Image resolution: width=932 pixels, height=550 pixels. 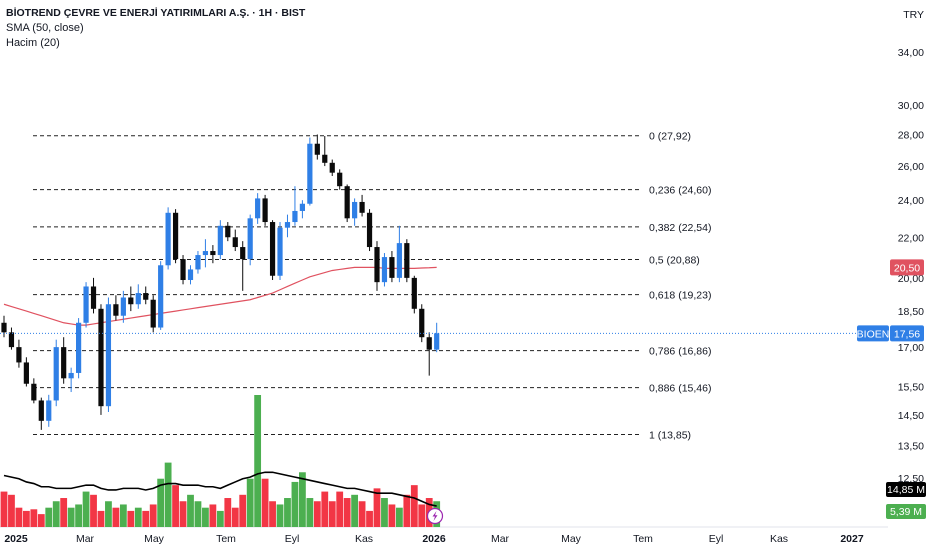 I want to click on fib-level-label: 0,5 (20,88), so click(x=674, y=261).